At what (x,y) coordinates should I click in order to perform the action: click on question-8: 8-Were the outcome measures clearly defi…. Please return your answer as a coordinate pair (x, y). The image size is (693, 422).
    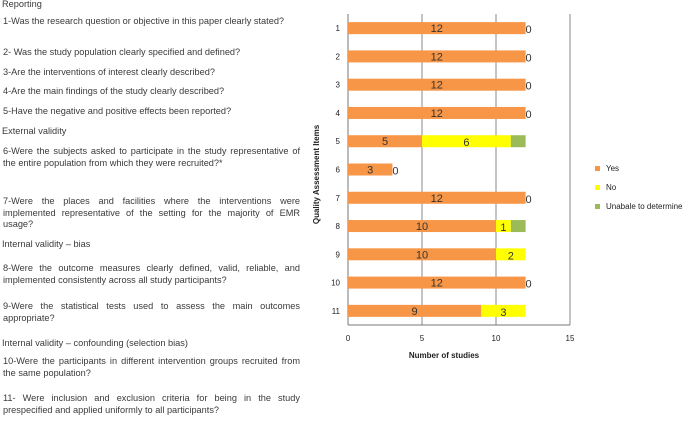
    Looking at the image, I should click on (151, 274).